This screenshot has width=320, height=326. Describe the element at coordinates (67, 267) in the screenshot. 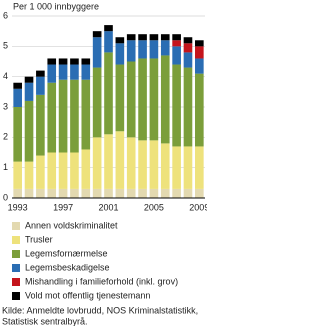

I see `legend-label: Legemsbeskadigelse` at that location.